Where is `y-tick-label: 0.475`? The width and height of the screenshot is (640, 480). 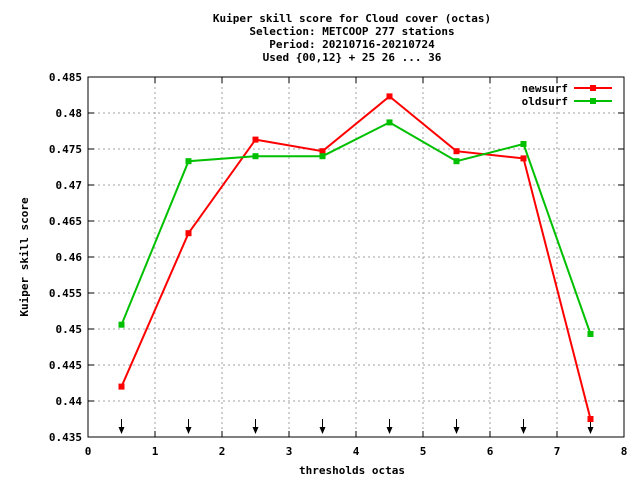
y-tick-label: 0.475 is located at coordinates (65, 149).